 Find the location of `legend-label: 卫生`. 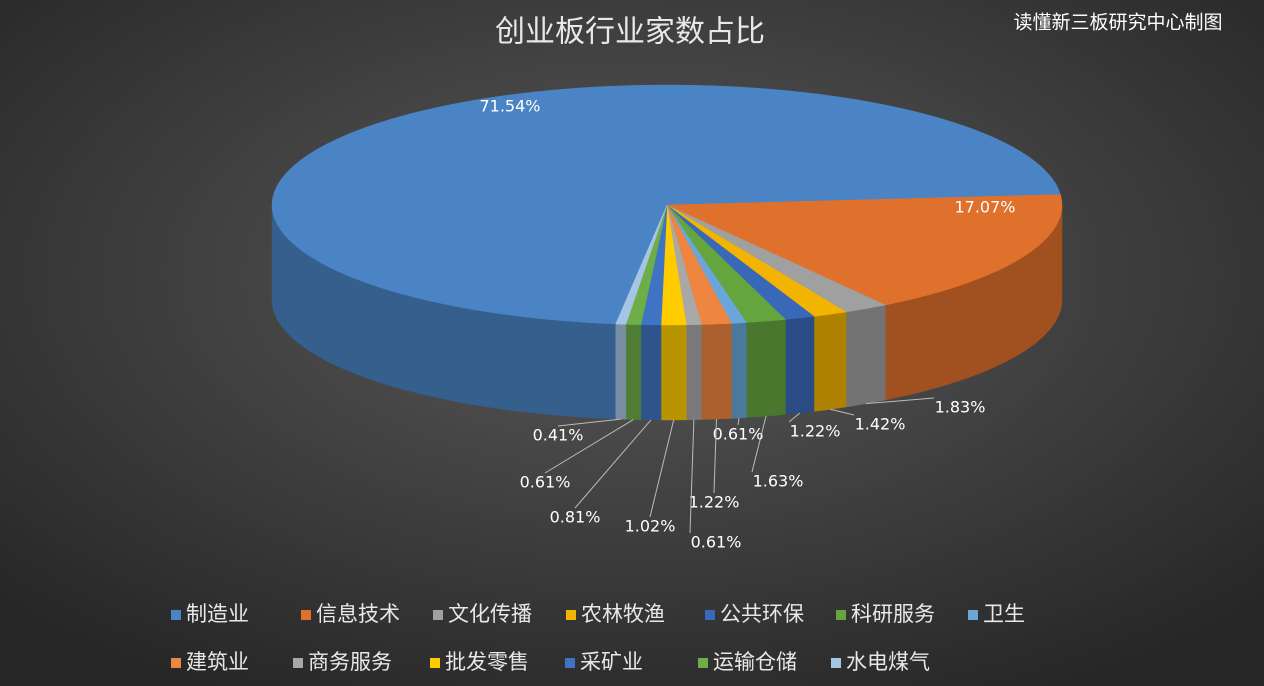

legend-label: 卫生 is located at coordinates (1004, 614).